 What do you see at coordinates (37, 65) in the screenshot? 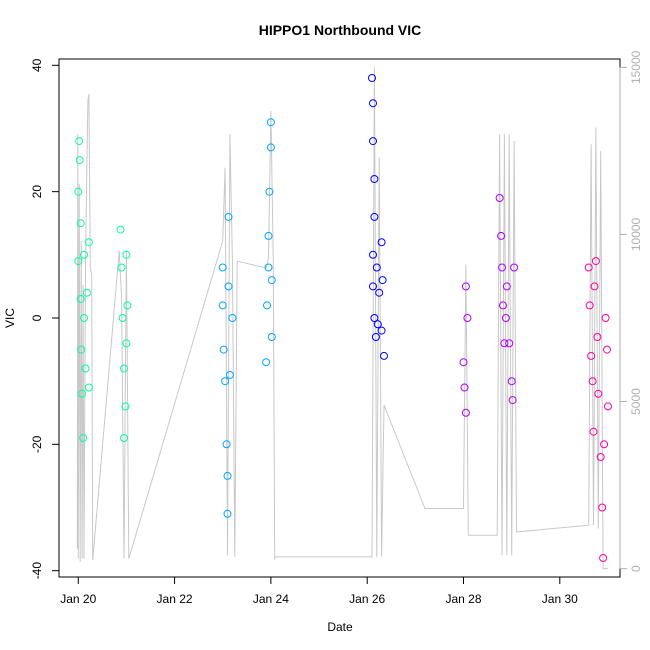
I see `y-tick-label: 40` at bounding box center [37, 65].